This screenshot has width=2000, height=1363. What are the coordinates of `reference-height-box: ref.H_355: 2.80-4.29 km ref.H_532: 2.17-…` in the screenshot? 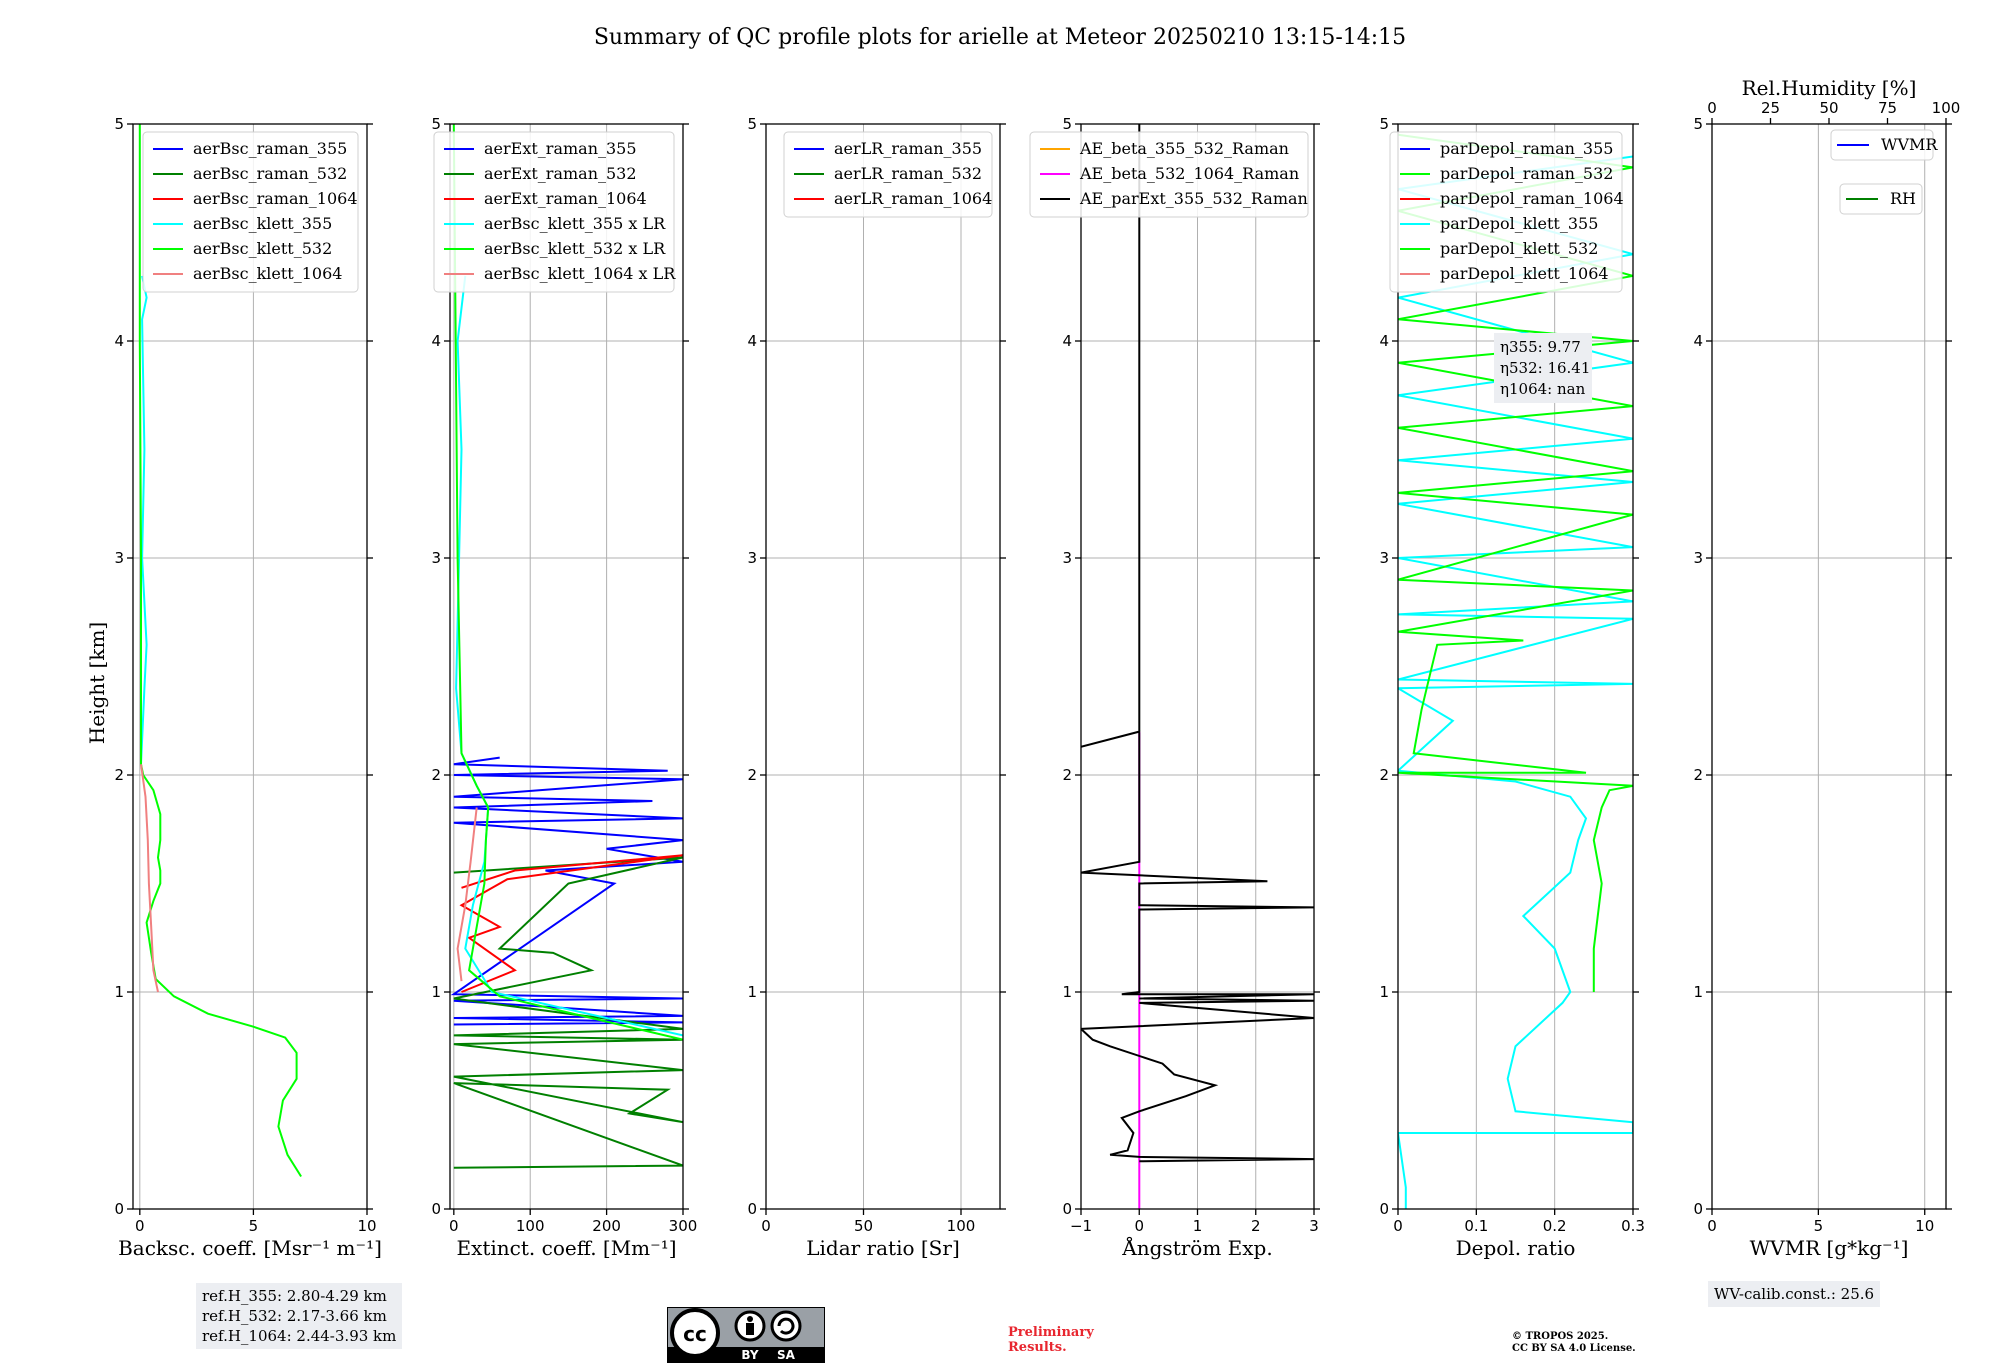 It's located at (299, 1316).